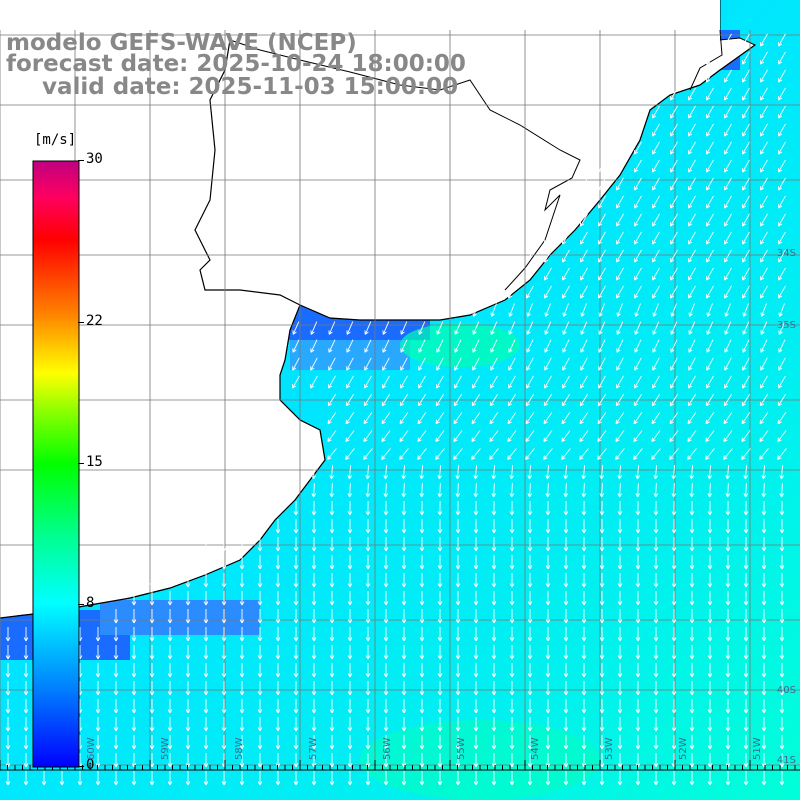  I want to click on colorbar-tick-mark, so click(81, 605).